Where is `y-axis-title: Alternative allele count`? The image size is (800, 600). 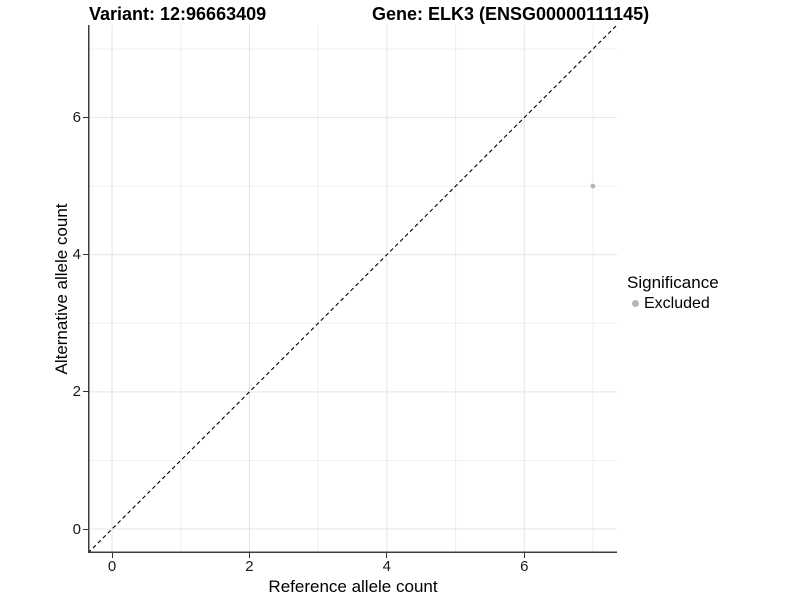
y-axis-title: Alternative allele count is located at coordinates (61, 289).